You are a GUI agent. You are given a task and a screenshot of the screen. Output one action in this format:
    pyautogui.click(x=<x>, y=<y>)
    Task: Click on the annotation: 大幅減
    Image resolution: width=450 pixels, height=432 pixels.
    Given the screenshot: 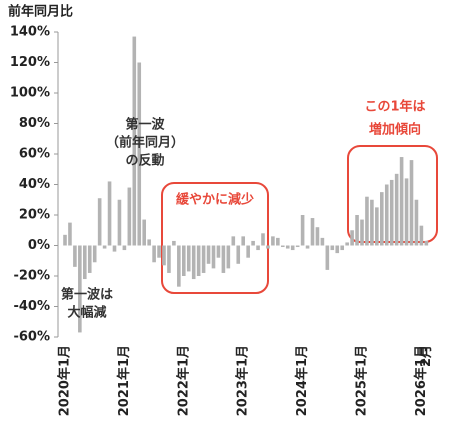 What is the action you would take?
    pyautogui.click(x=86, y=313)
    